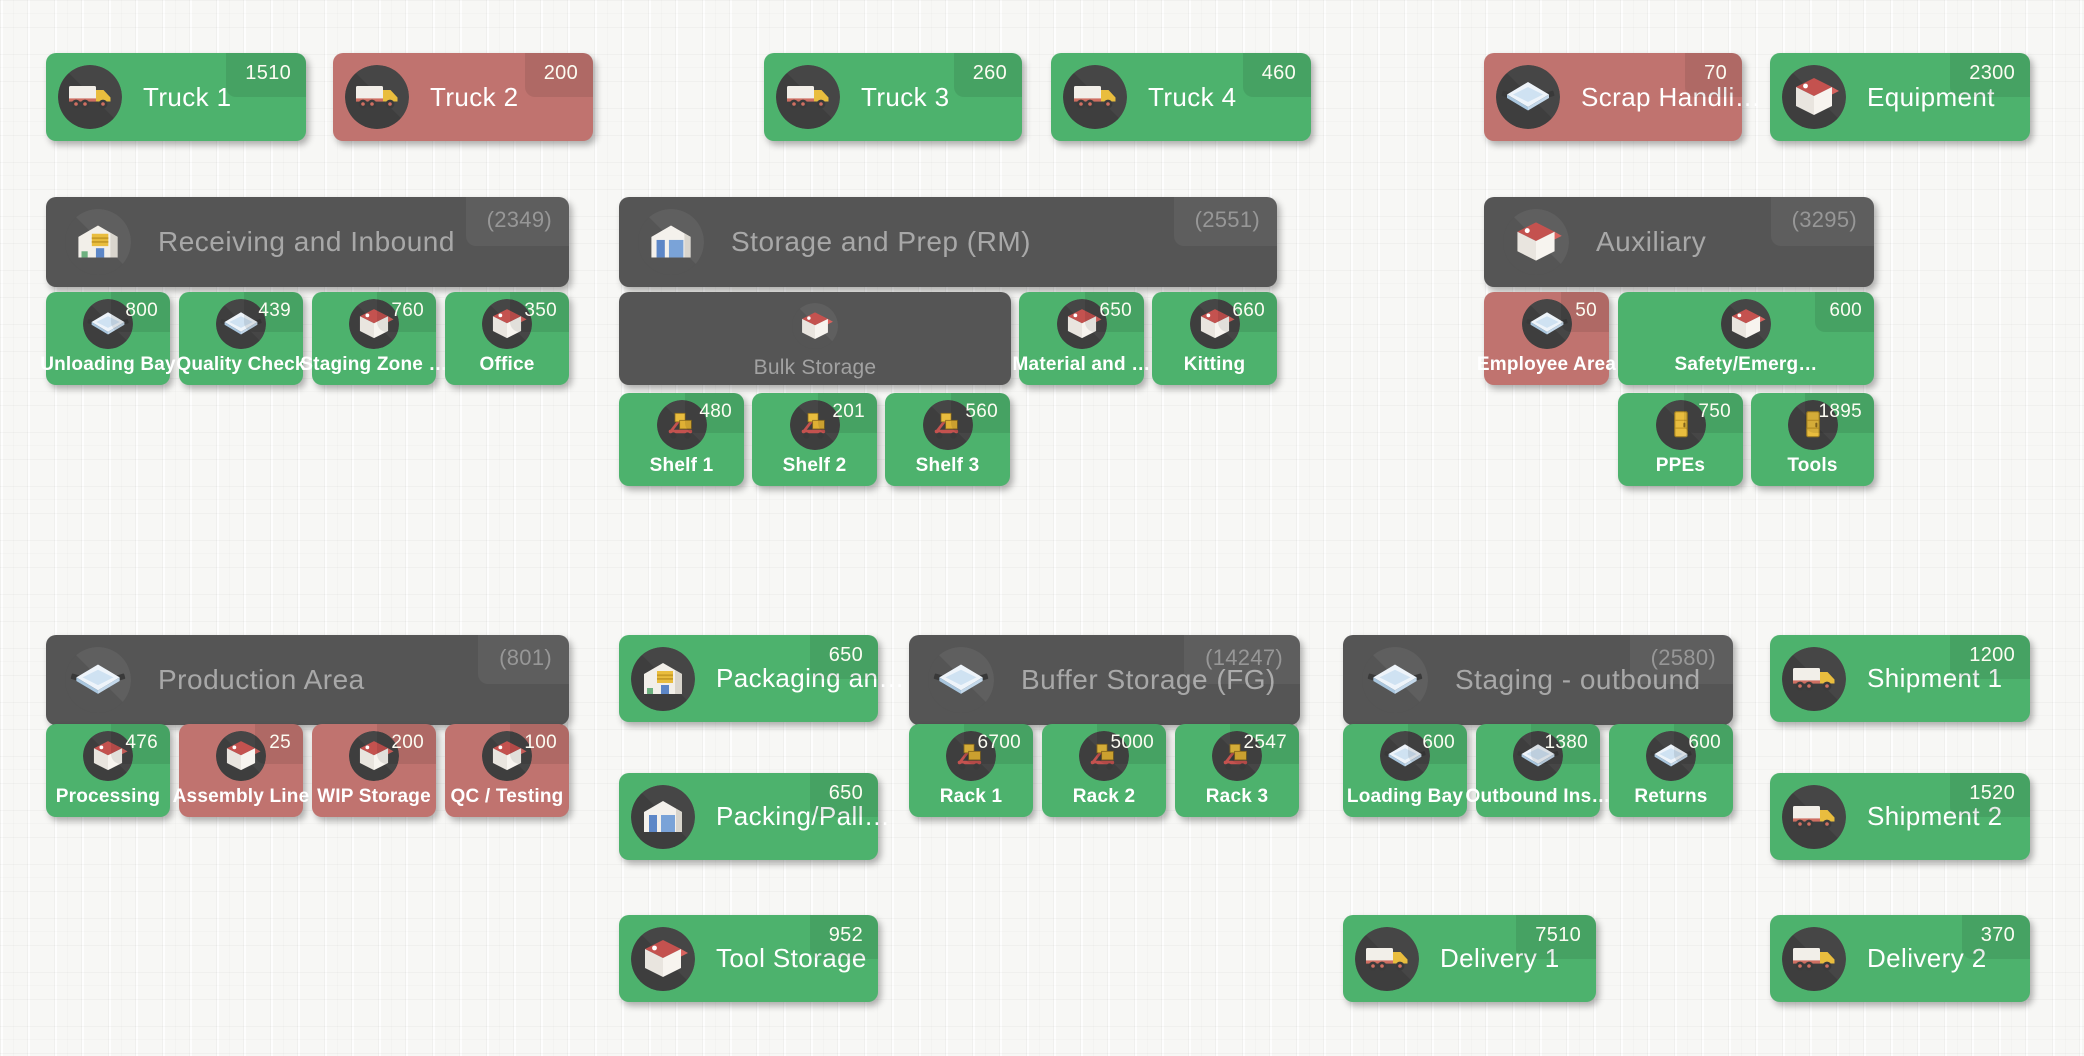  What do you see at coordinates (241, 770) in the screenshot?
I see `zone-card-assembly-line: 25 Assembly Line` at bounding box center [241, 770].